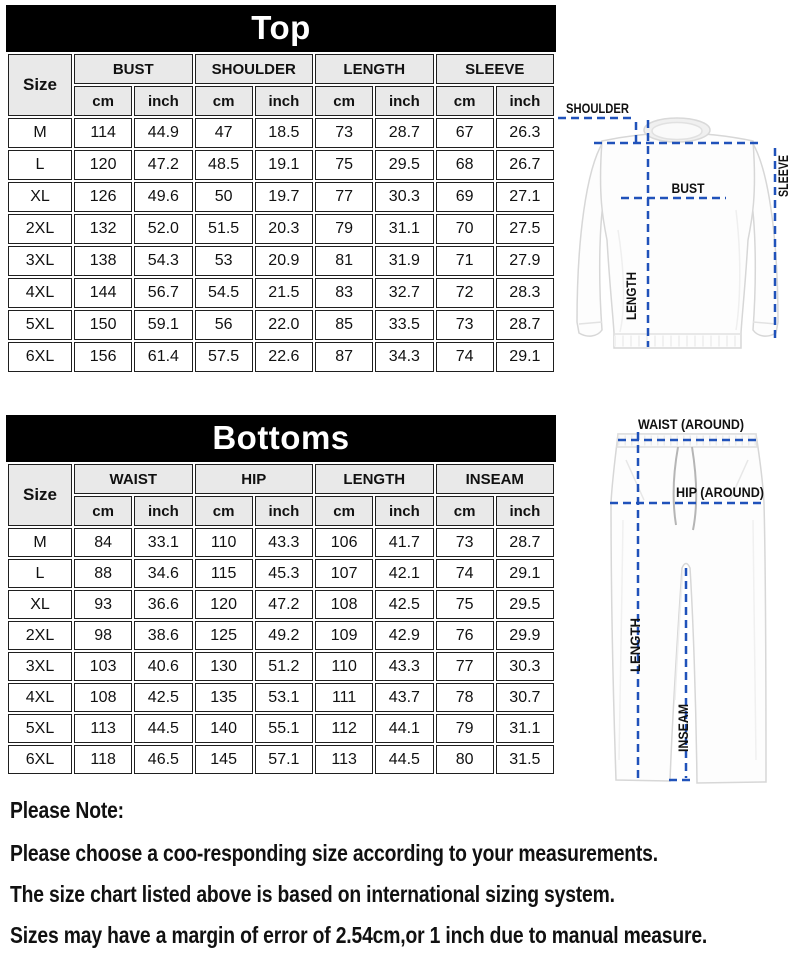 Image resolution: width=800 pixels, height=959 pixels. I want to click on value-cell: 29.1, so click(524, 357).